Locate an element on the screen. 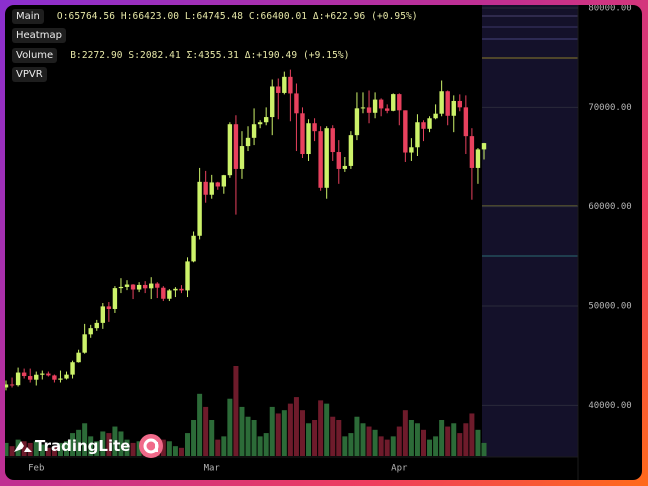 This screenshot has height=486, width=648. panel-button: Main is located at coordinates (28, 16).